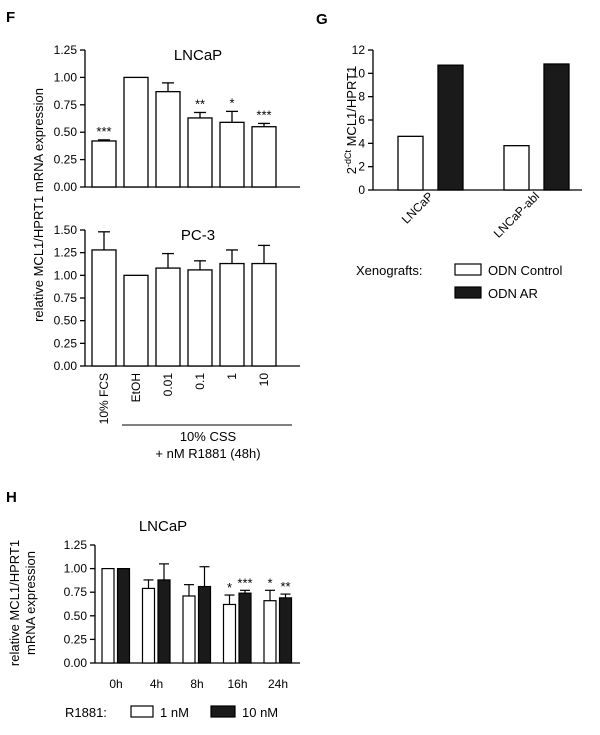 The width and height of the screenshot is (600, 735). I want to click on f-pc3-y-tick-label: 0.25, so click(66, 343).